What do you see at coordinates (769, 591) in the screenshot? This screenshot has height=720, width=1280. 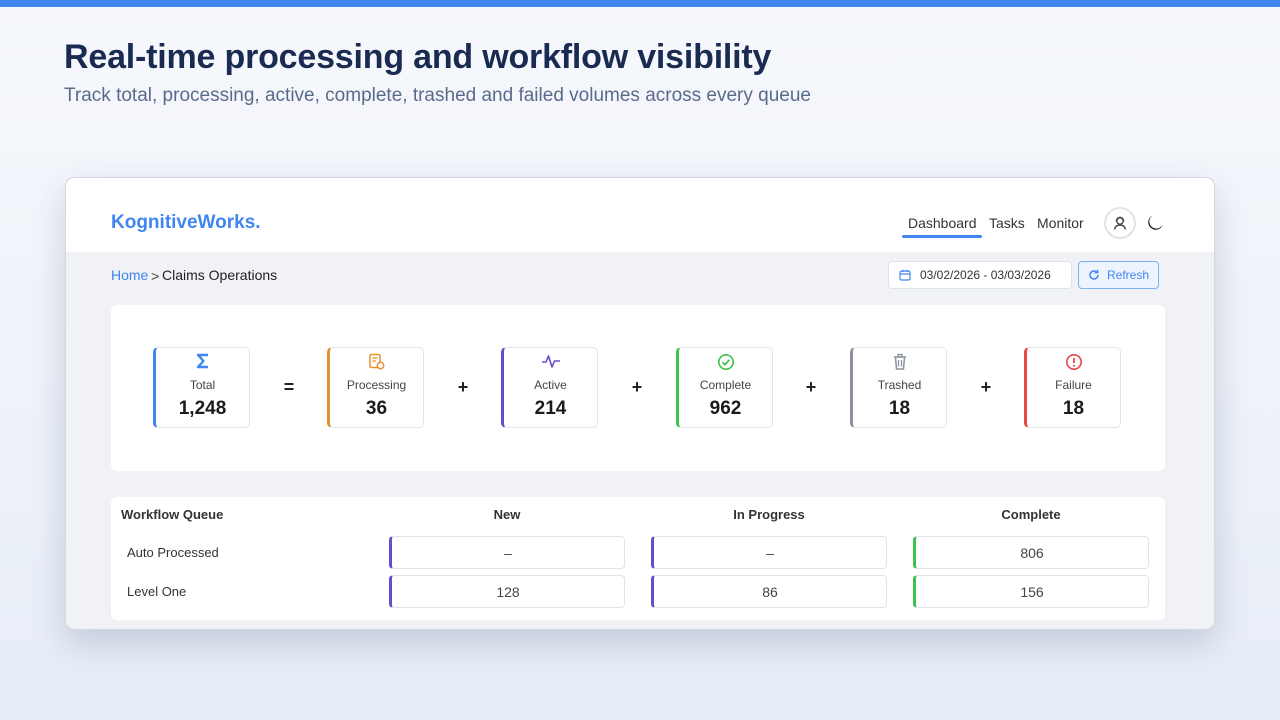 I see `table-cell-in-progress: 86` at bounding box center [769, 591].